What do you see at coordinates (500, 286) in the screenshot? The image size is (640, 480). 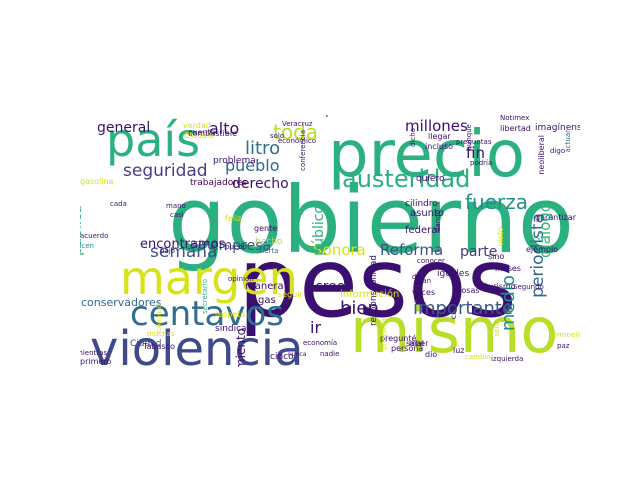 I see `cloud-word: turismo` at bounding box center [500, 286].